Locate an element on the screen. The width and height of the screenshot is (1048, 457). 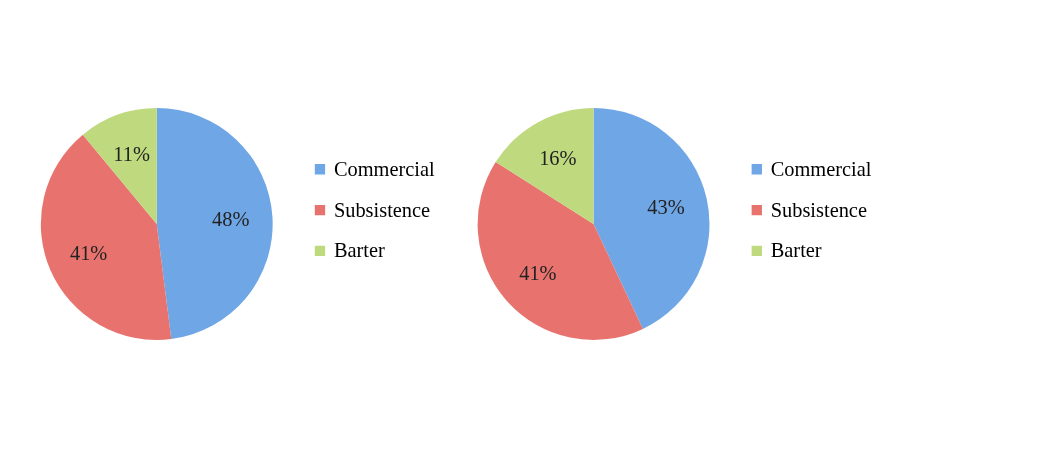
data-label: 48% is located at coordinates (231, 218).